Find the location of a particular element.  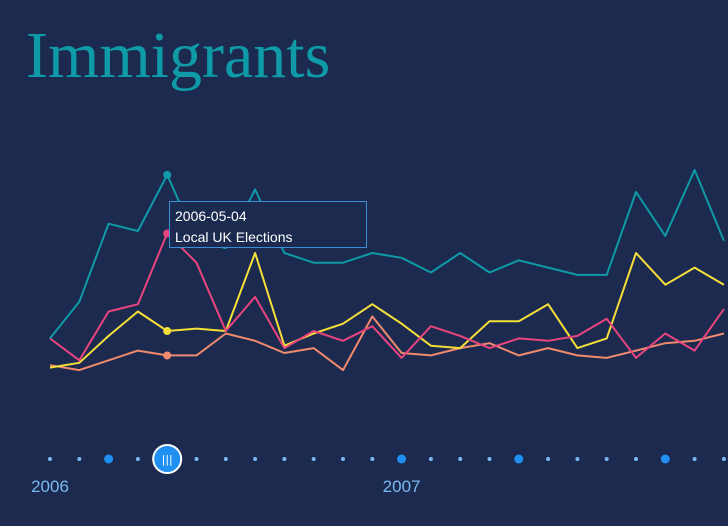

timeline-handle-knob is located at coordinates (167, 459).